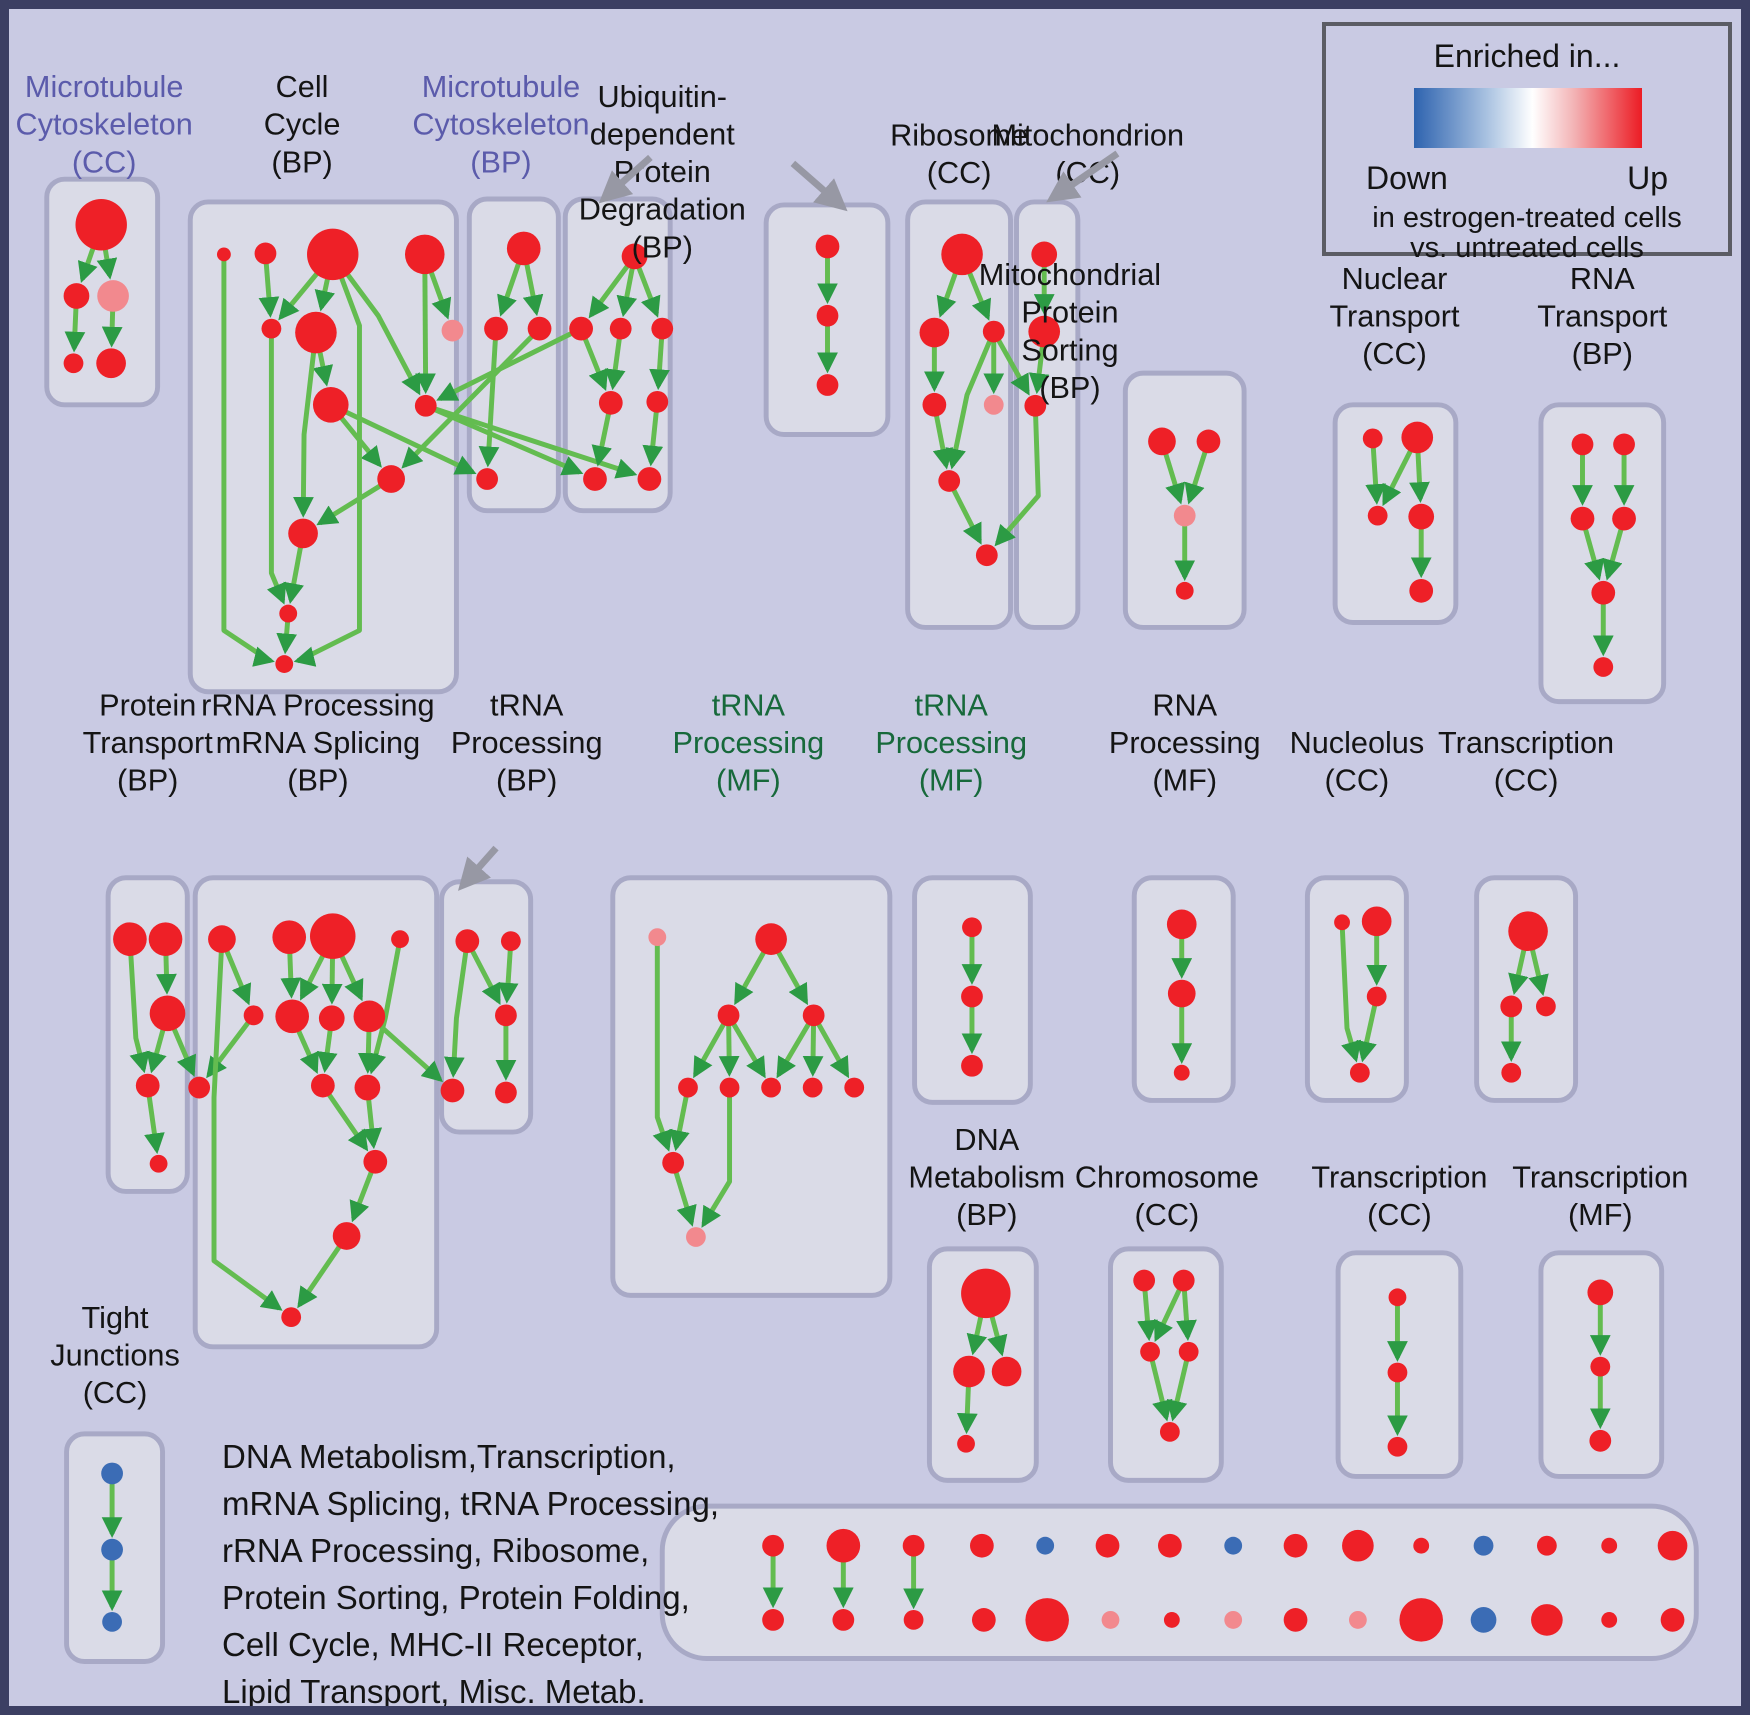 The height and width of the screenshot is (1715, 1750). What do you see at coordinates (1399, 1196) in the screenshot?
I see `cluster-label-trans-cc-3: Transcription (CC)` at bounding box center [1399, 1196].